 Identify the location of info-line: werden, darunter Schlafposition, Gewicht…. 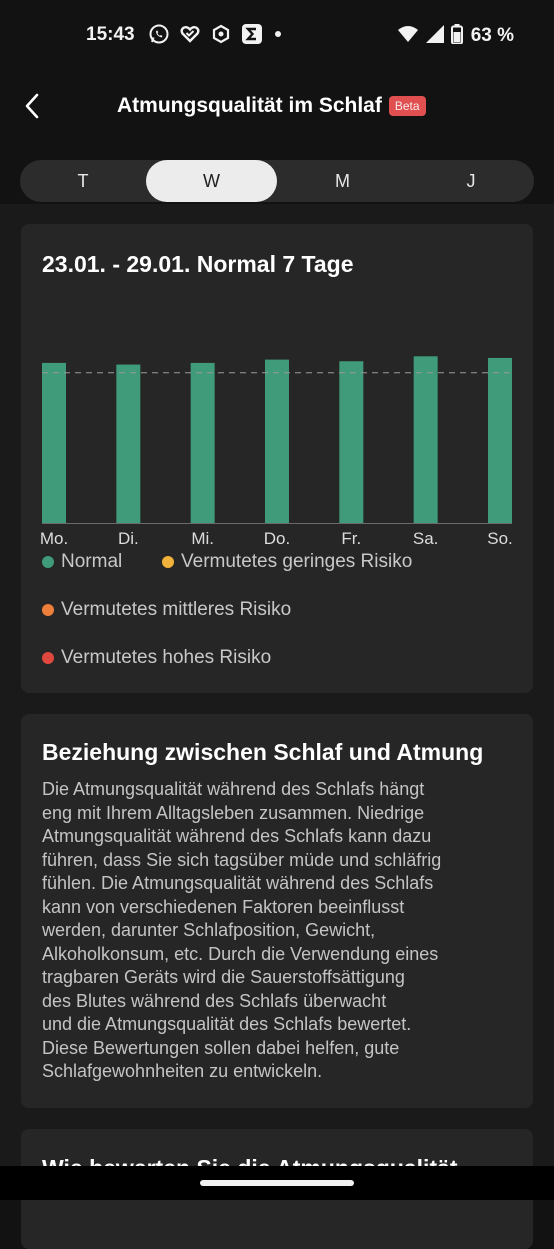
(209, 930).